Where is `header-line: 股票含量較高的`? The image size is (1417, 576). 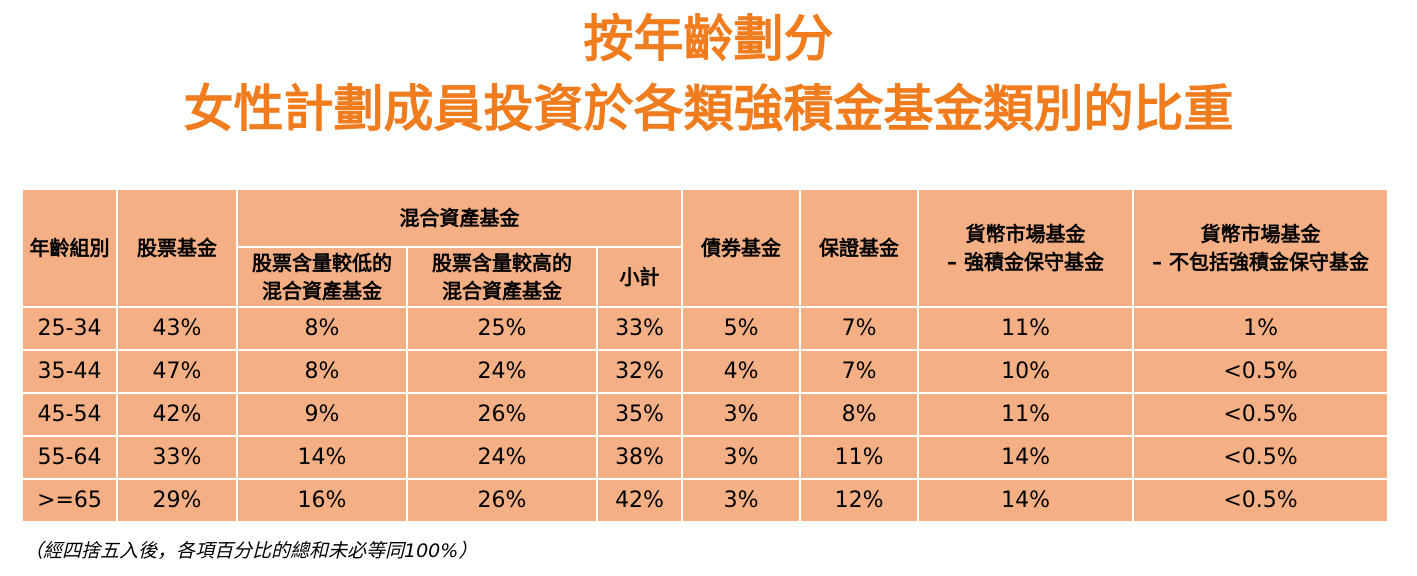 header-line: 股票含量較高的 is located at coordinates (502, 263).